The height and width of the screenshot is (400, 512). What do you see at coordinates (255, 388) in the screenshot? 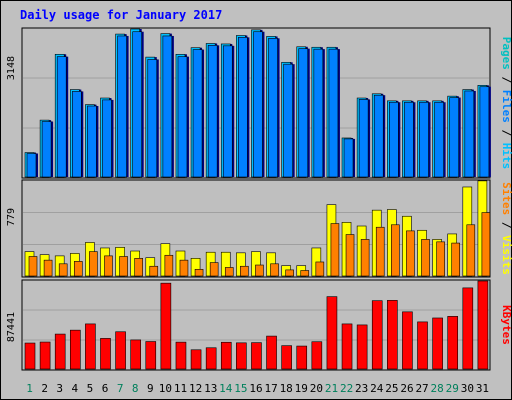
I see `x-tick-label: 16` at bounding box center [255, 388].